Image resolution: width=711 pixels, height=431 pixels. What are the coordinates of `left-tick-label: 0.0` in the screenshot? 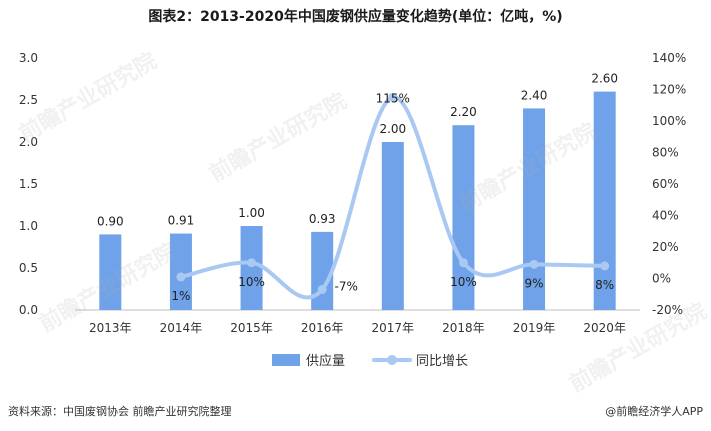 It's located at (28, 310).